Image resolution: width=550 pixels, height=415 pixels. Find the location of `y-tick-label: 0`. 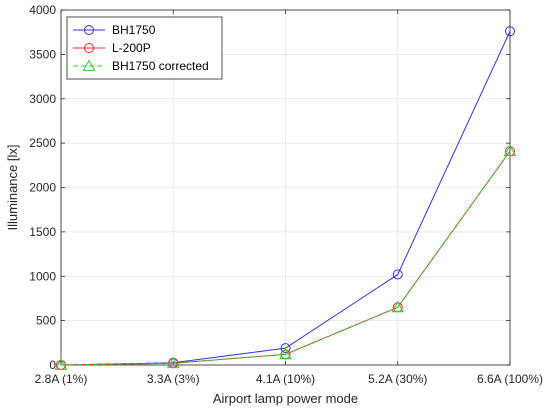

y-tick-label: 0 is located at coordinates (52, 365).